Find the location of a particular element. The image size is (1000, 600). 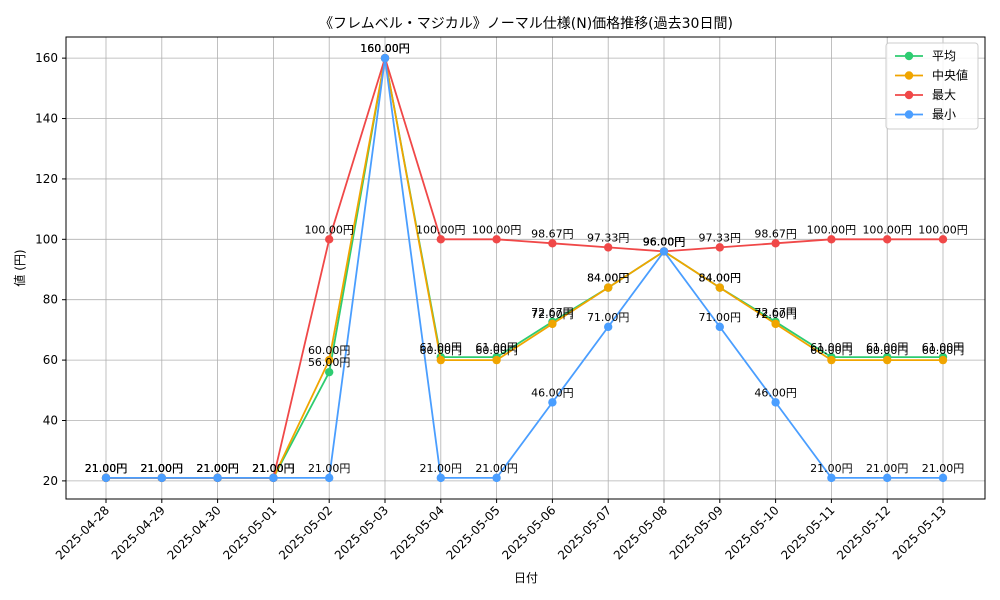

series-1-label-20250511: 61.00円 is located at coordinates (831, 347).